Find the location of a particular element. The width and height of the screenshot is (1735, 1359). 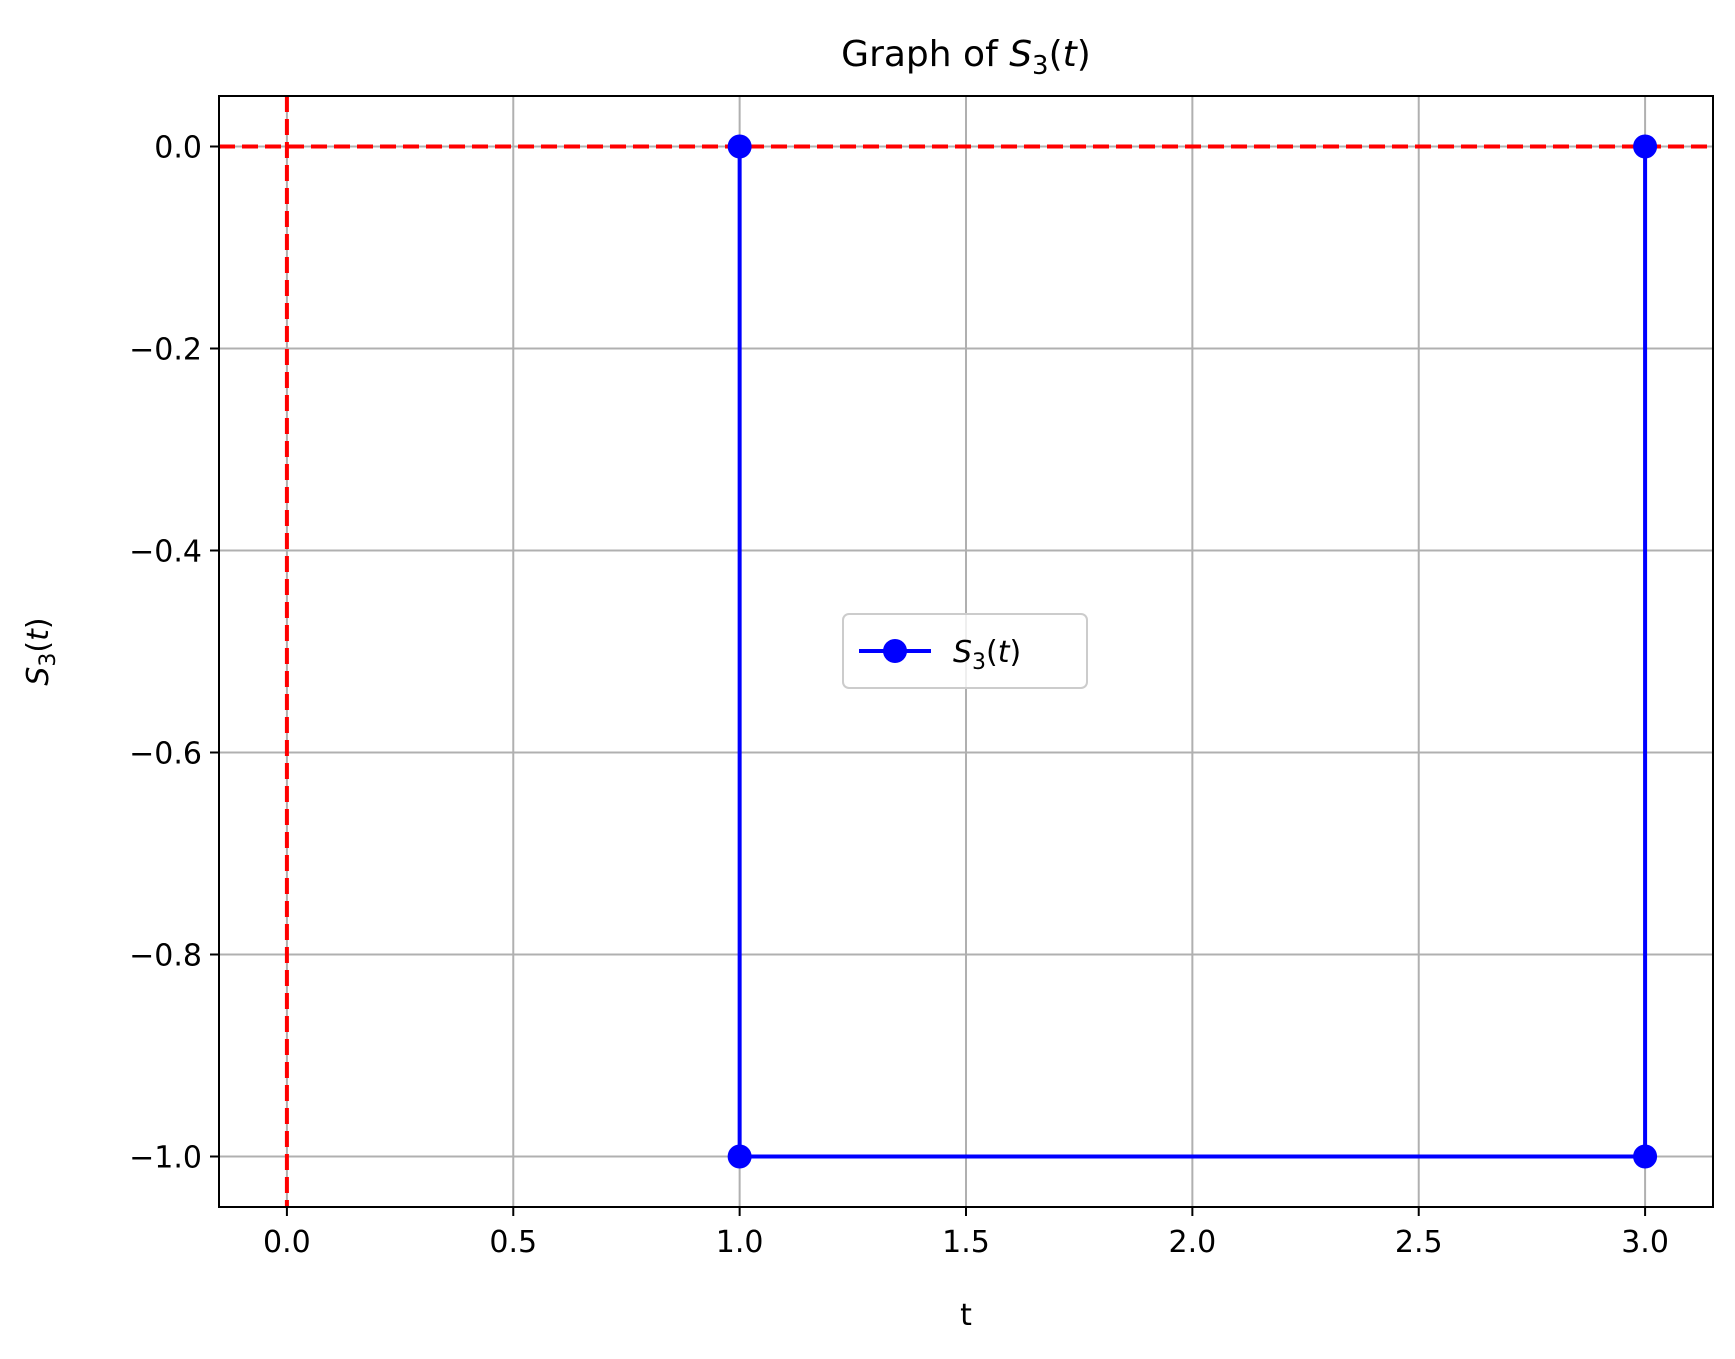

x-tick-label: 1.0 is located at coordinates (740, 1242).